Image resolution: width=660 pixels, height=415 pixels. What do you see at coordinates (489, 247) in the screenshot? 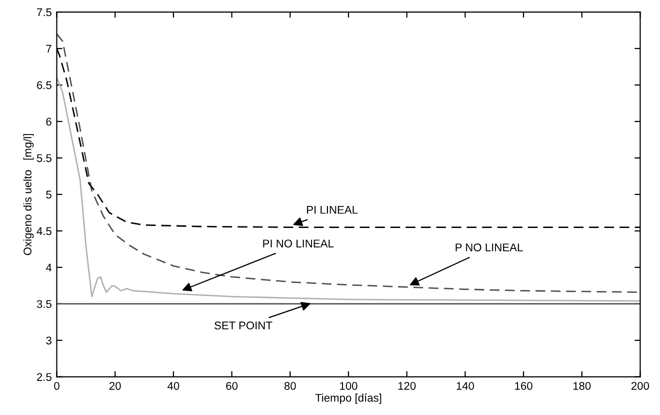
I see `annotation: P NO LINEAL` at bounding box center [489, 247].